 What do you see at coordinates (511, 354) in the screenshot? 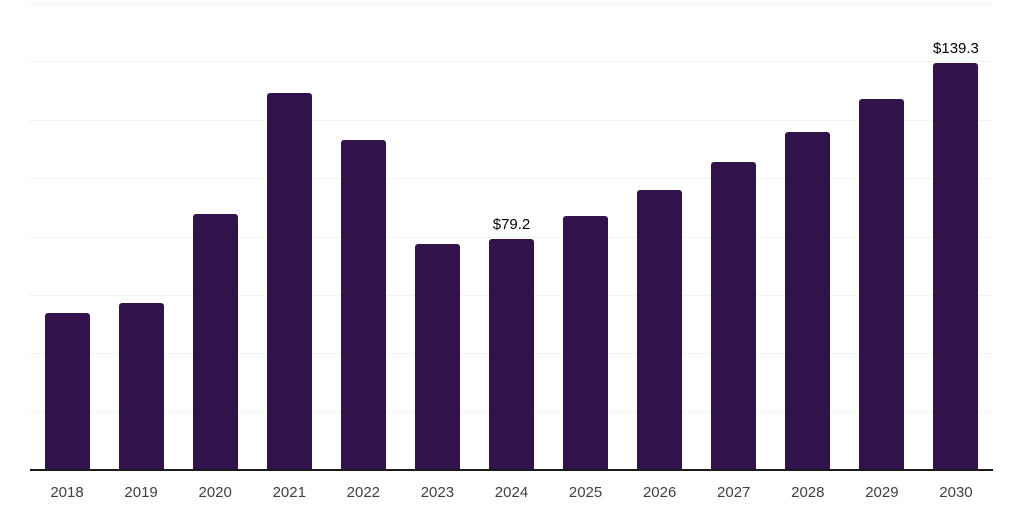
I see `bar-2024` at bounding box center [511, 354].